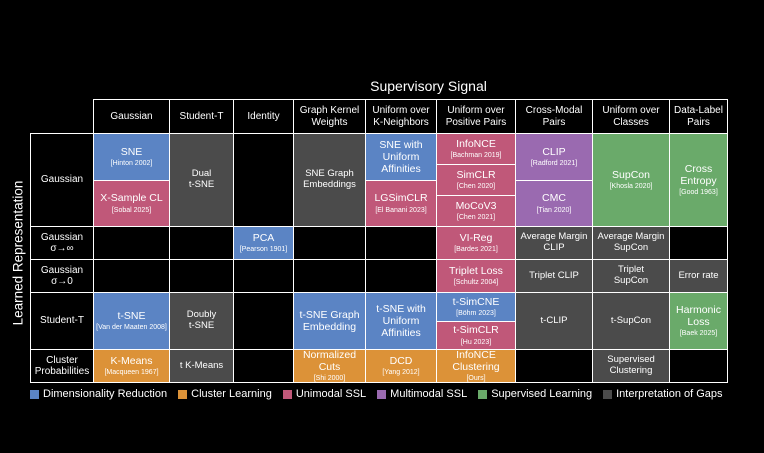 The width and height of the screenshot is (764, 453). I want to click on column-header: Cross-Modal Pairs, so click(554, 116).